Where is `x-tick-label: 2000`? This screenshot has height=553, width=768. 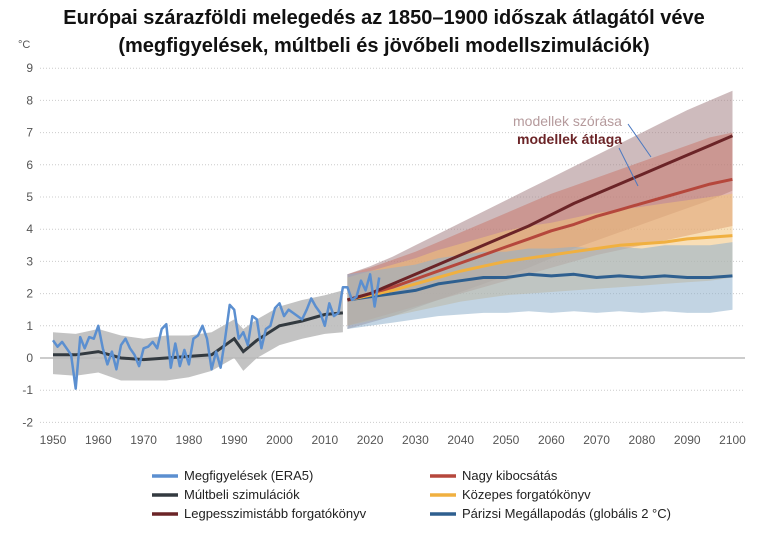 x-tick-label: 2000 is located at coordinates (279, 440).